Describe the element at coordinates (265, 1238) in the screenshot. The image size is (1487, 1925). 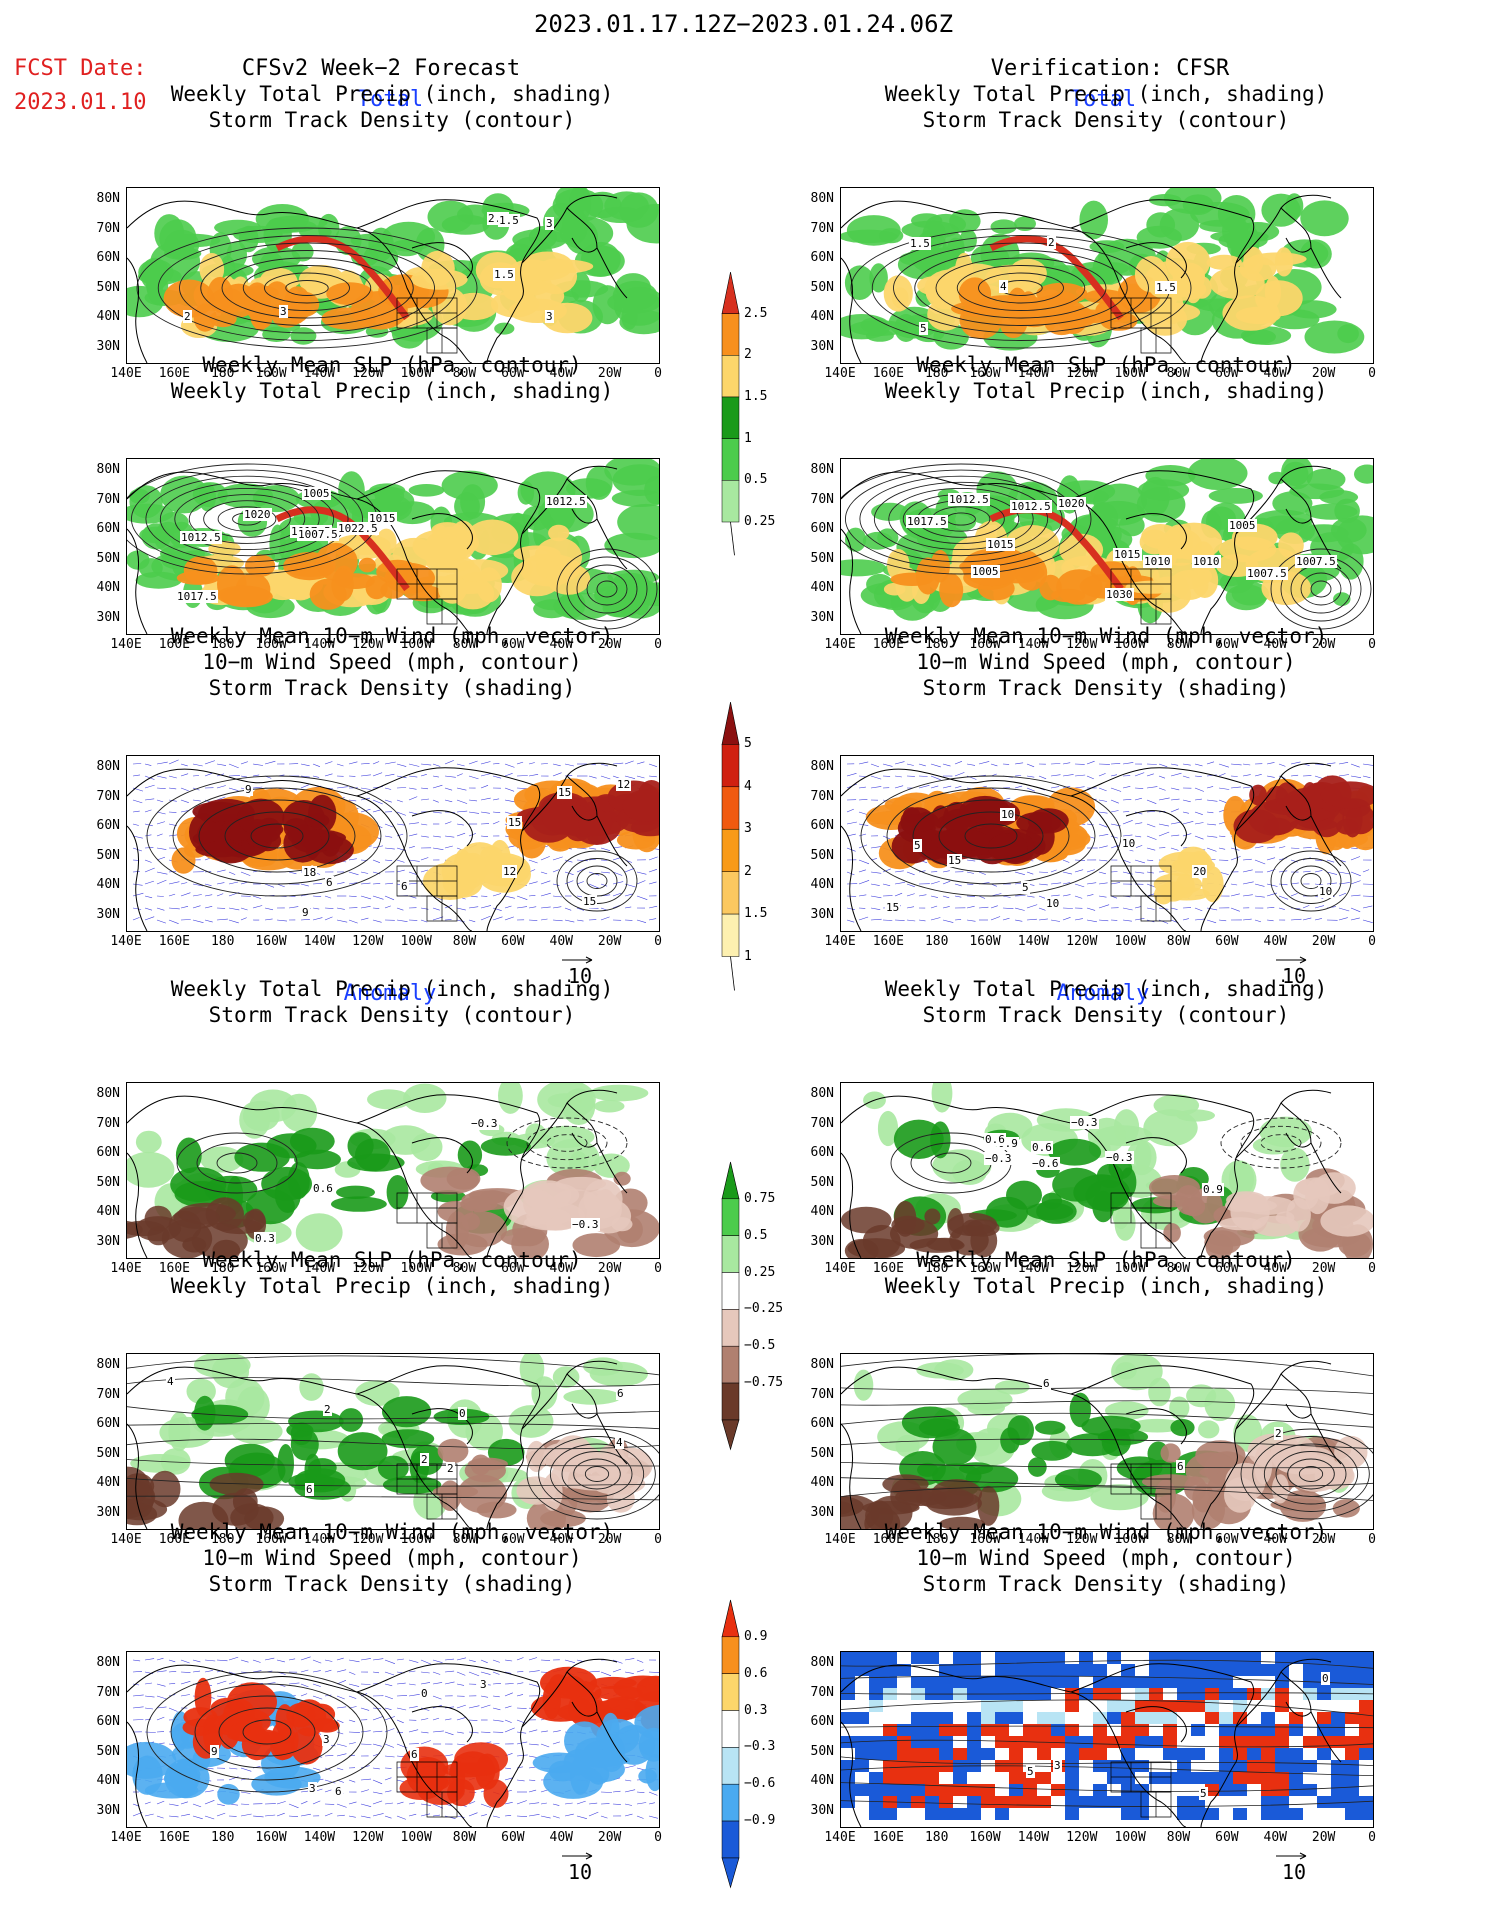
I see `contour-label: 0.3` at that location.